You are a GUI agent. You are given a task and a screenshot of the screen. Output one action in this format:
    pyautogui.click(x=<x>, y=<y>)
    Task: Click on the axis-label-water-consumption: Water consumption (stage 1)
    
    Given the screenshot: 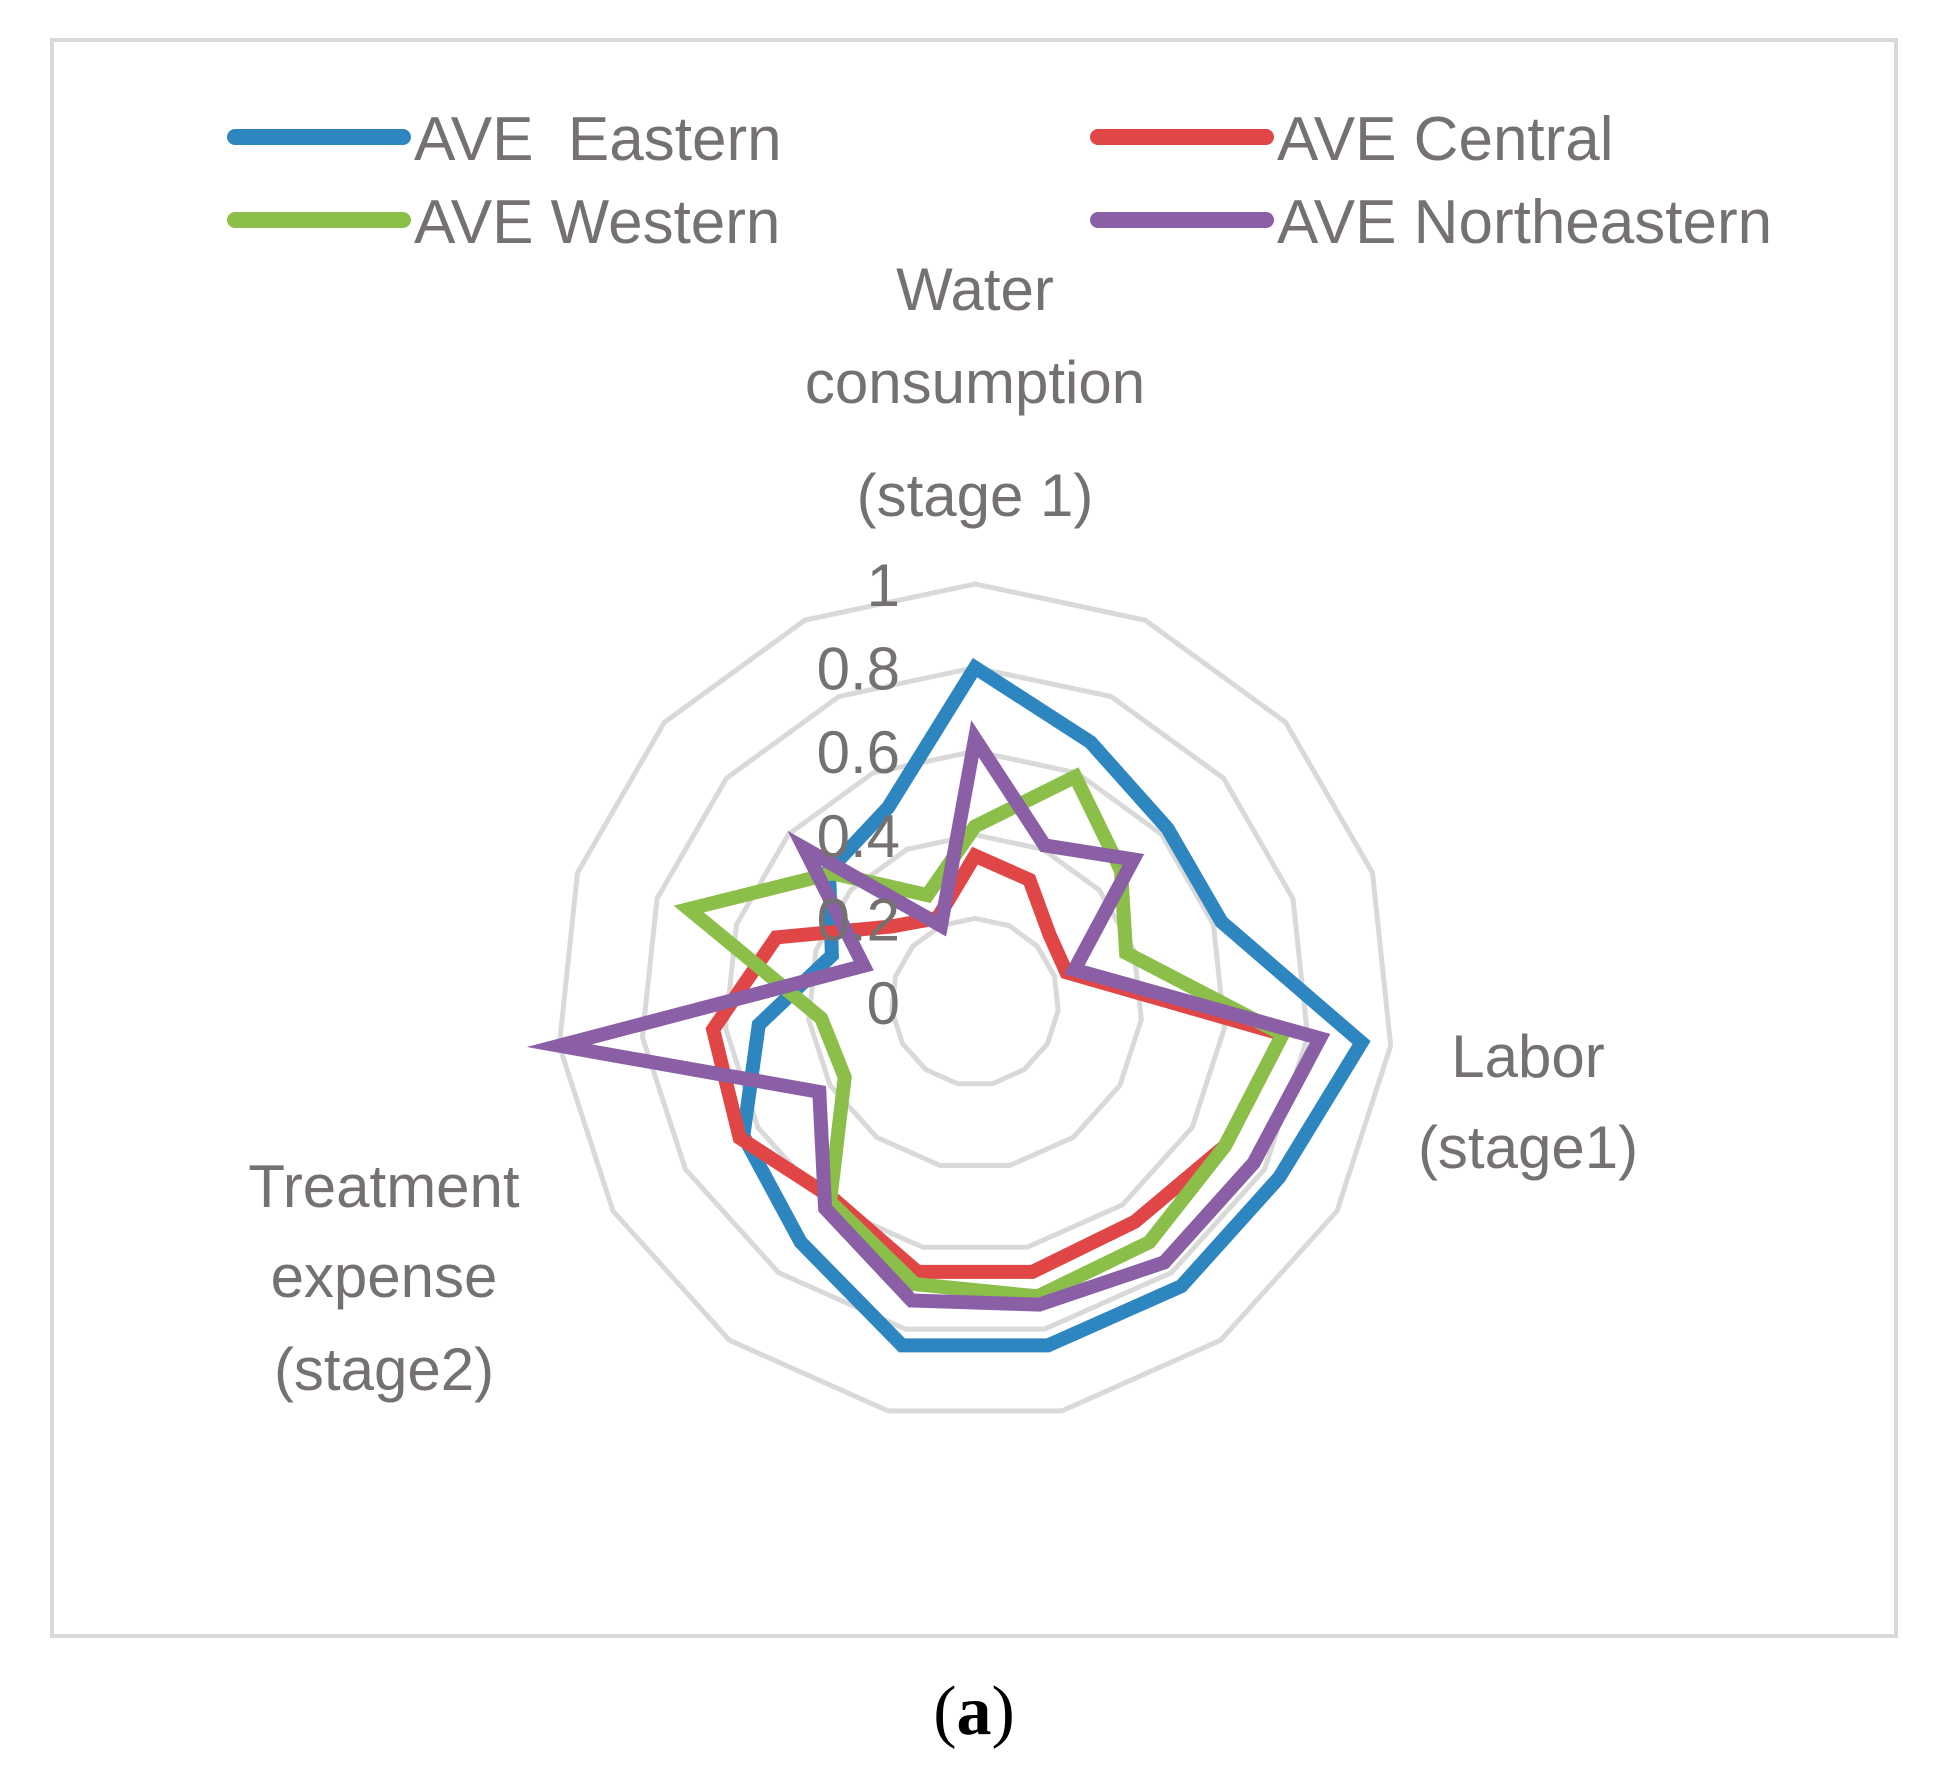 What is the action you would take?
    pyautogui.click(x=975, y=392)
    